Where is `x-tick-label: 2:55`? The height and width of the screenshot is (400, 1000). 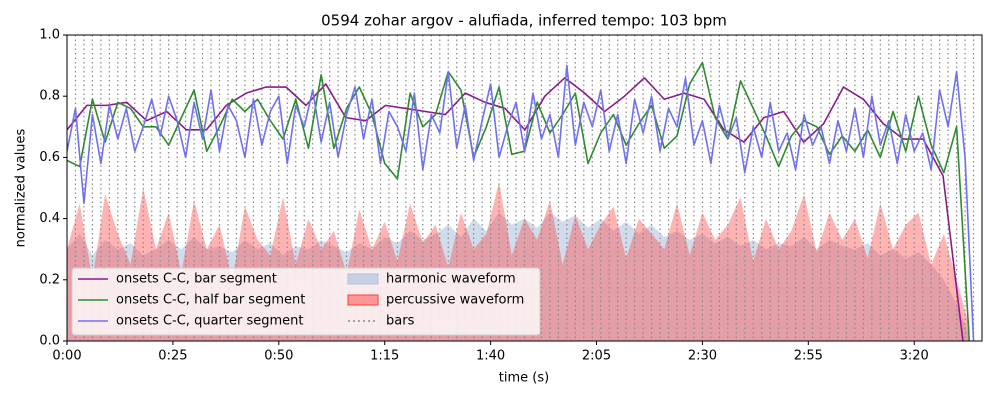 x-tick-label: 2:55 is located at coordinates (808, 356).